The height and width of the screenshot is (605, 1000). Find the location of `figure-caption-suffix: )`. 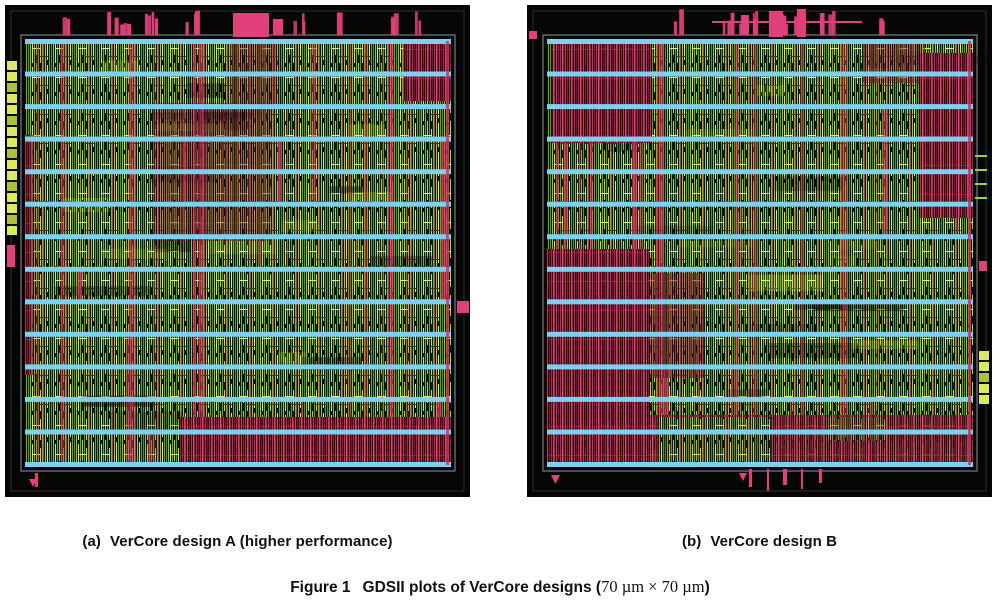

figure-caption-suffix: ) is located at coordinates (707, 587).